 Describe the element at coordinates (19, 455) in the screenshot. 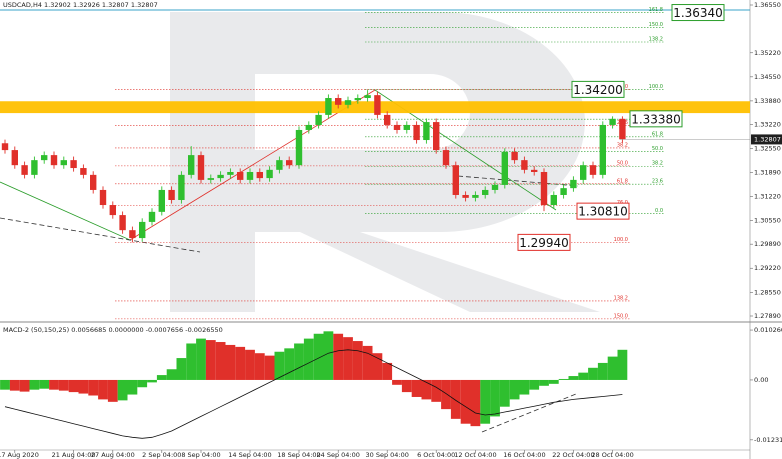

I see `x-tick-label: 17 Aug 2020` at that location.